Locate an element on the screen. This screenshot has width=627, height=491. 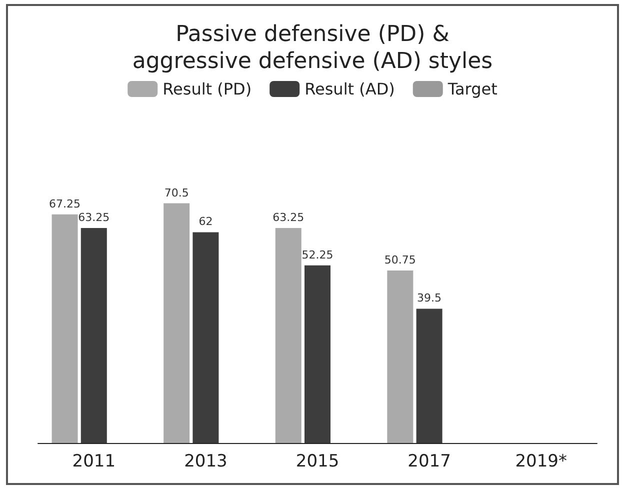
data-label: 67.25 is located at coordinates (65, 203).